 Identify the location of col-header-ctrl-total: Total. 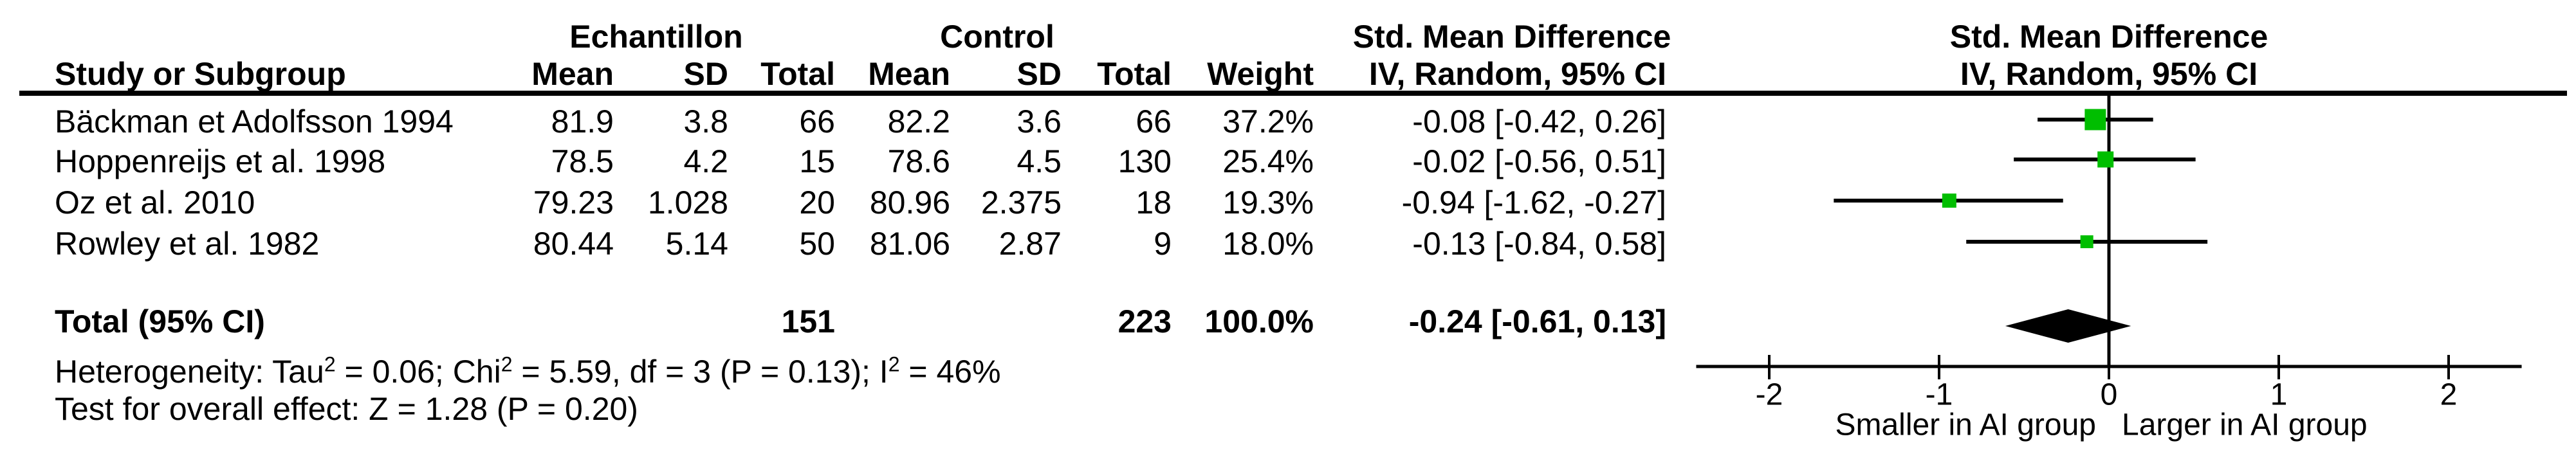
(1134, 74).